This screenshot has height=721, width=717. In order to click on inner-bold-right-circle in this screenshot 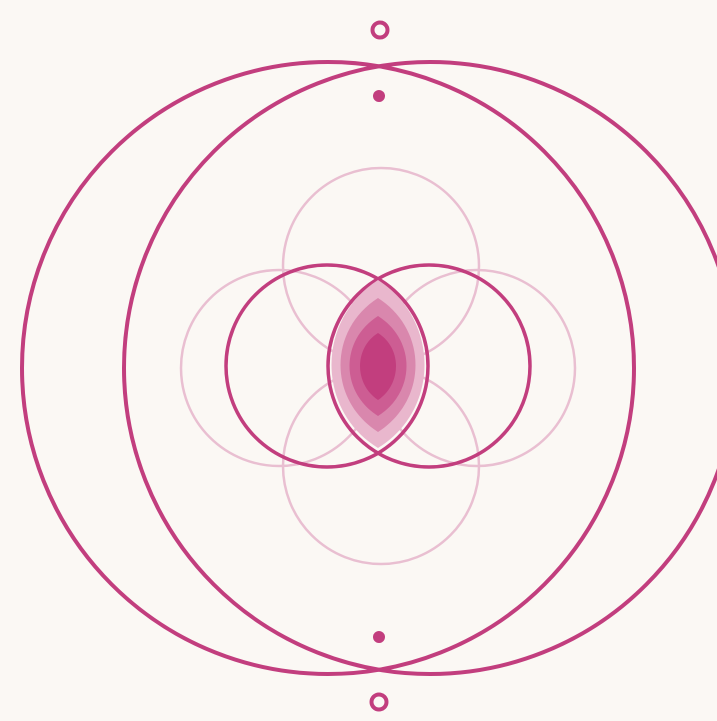, I will do `click(429, 366)`.